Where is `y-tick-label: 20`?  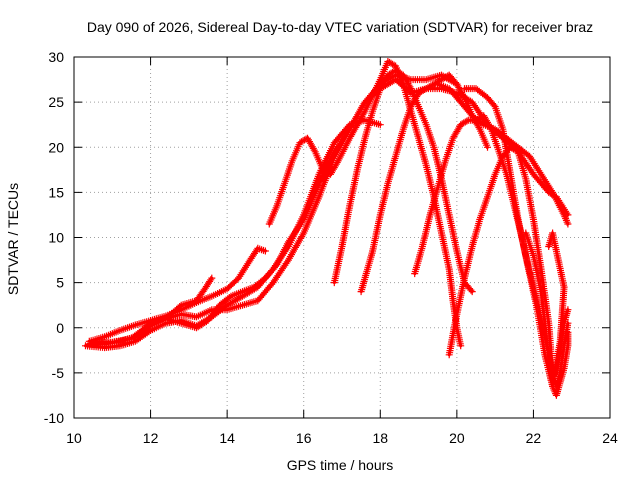
y-tick-label: 20 is located at coordinates (56, 147).